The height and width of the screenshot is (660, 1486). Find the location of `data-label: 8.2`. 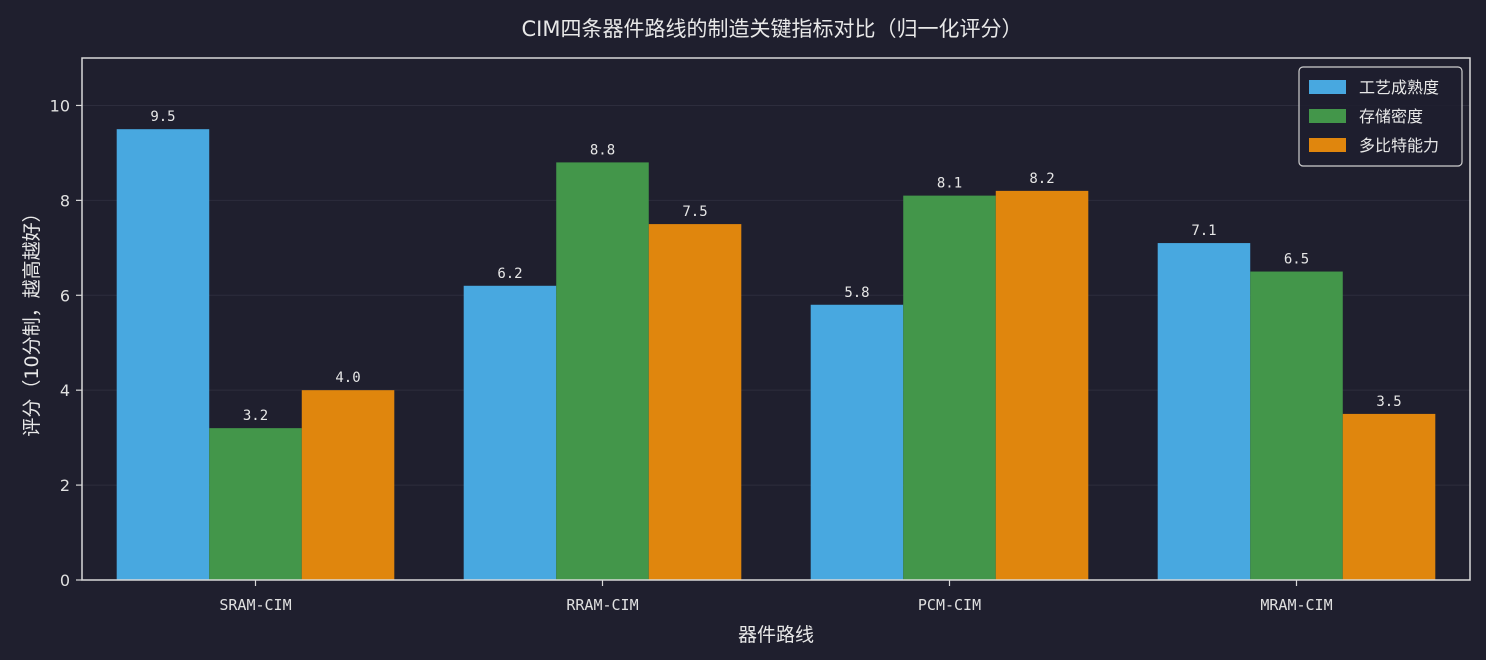

data-label: 8.2 is located at coordinates (1041, 179).